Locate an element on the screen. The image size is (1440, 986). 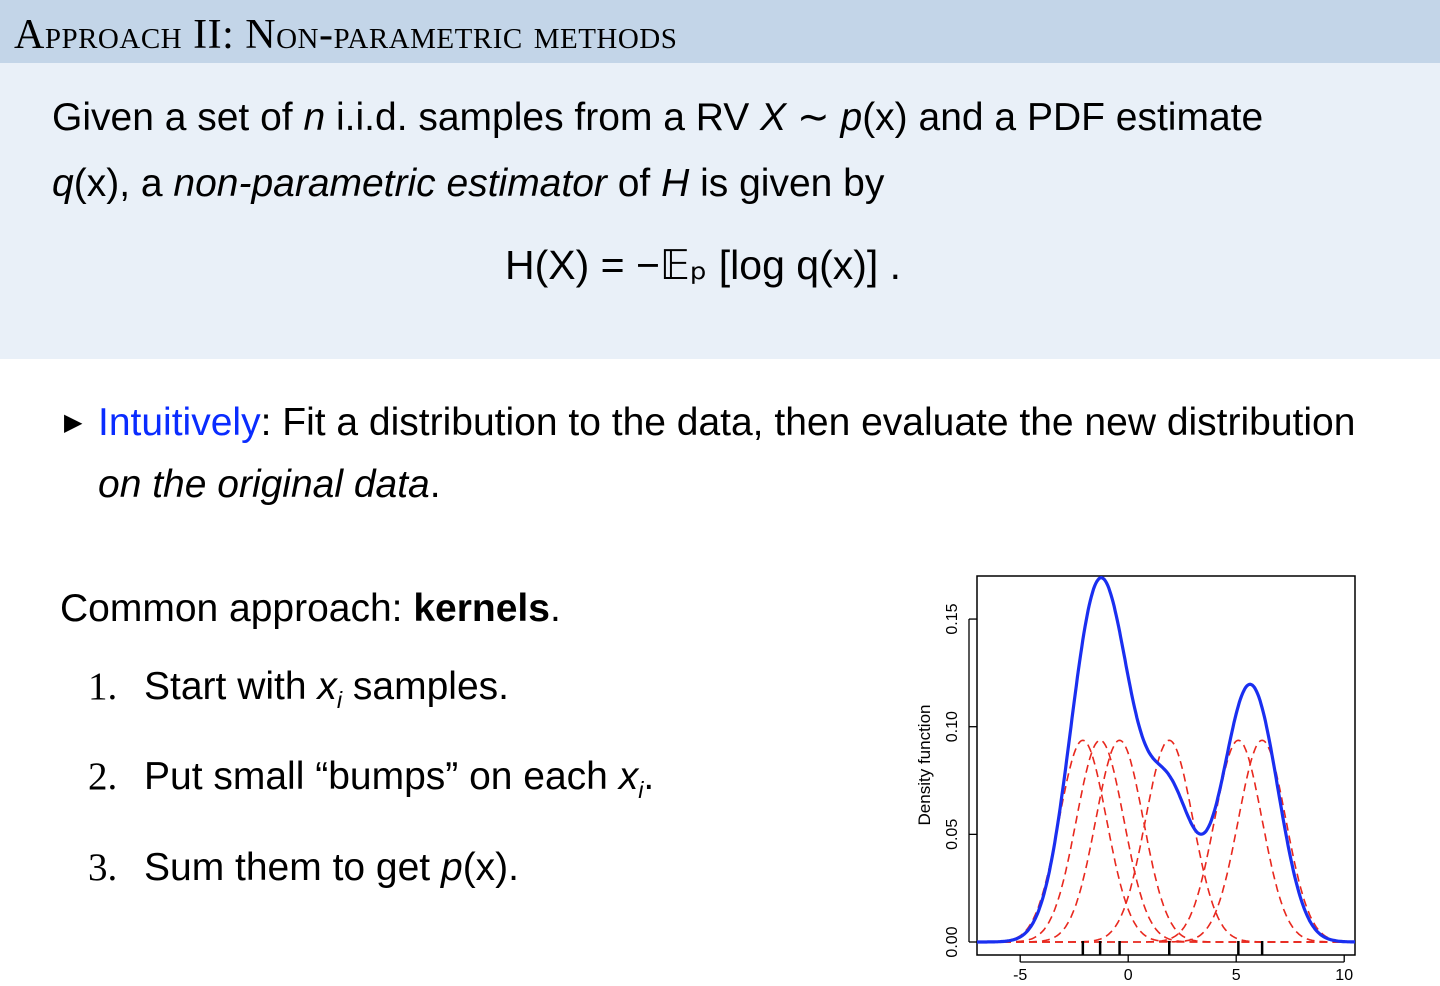
x-tick-label: 0 is located at coordinates (1128, 975).